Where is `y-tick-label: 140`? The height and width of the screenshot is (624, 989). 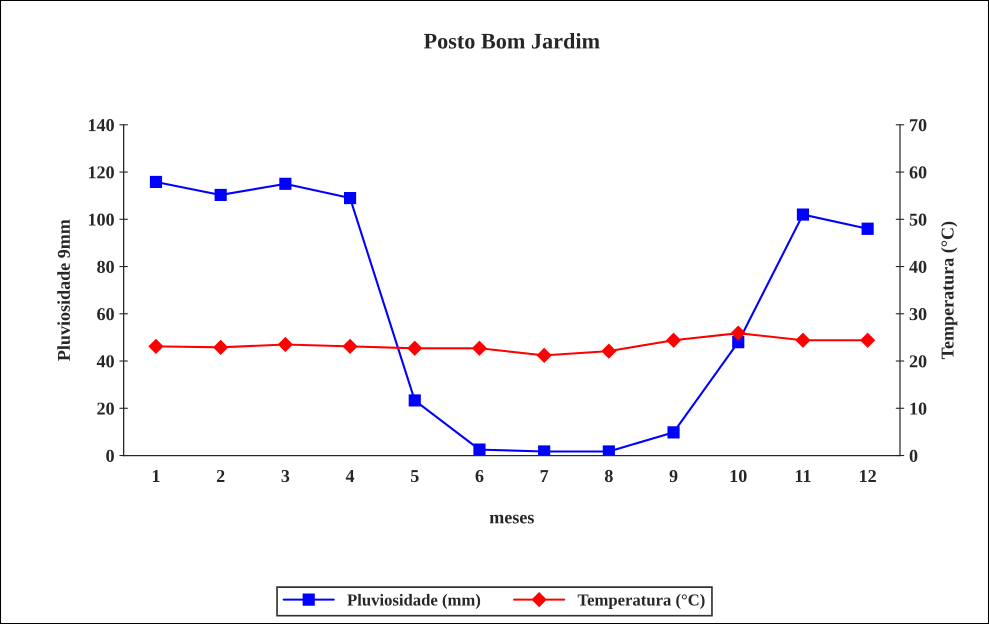
y-tick-label: 140 is located at coordinates (101, 125).